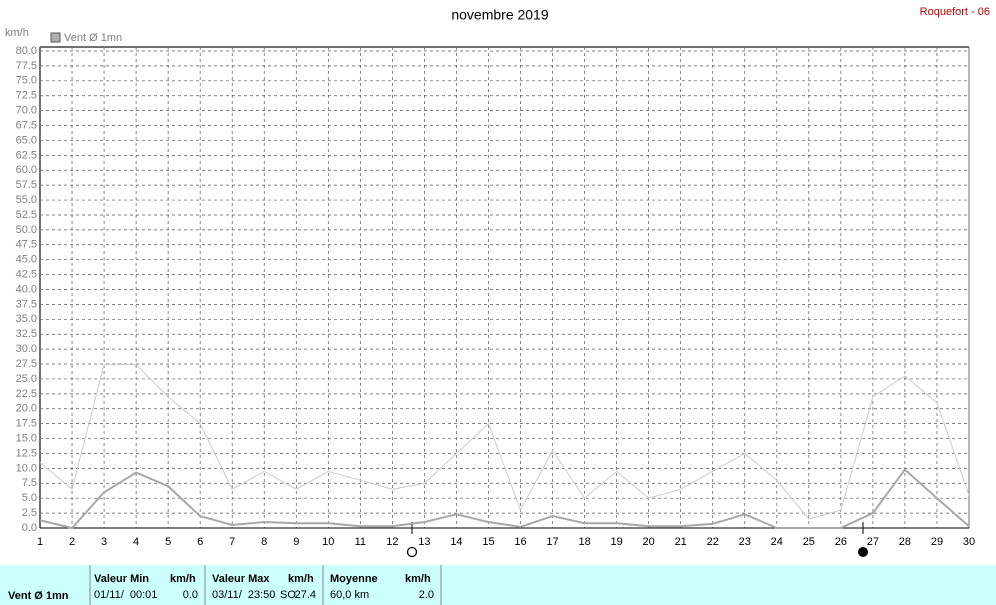 The height and width of the screenshot is (605, 996). I want to click on y-tick-label: 77.5, so click(26, 66).